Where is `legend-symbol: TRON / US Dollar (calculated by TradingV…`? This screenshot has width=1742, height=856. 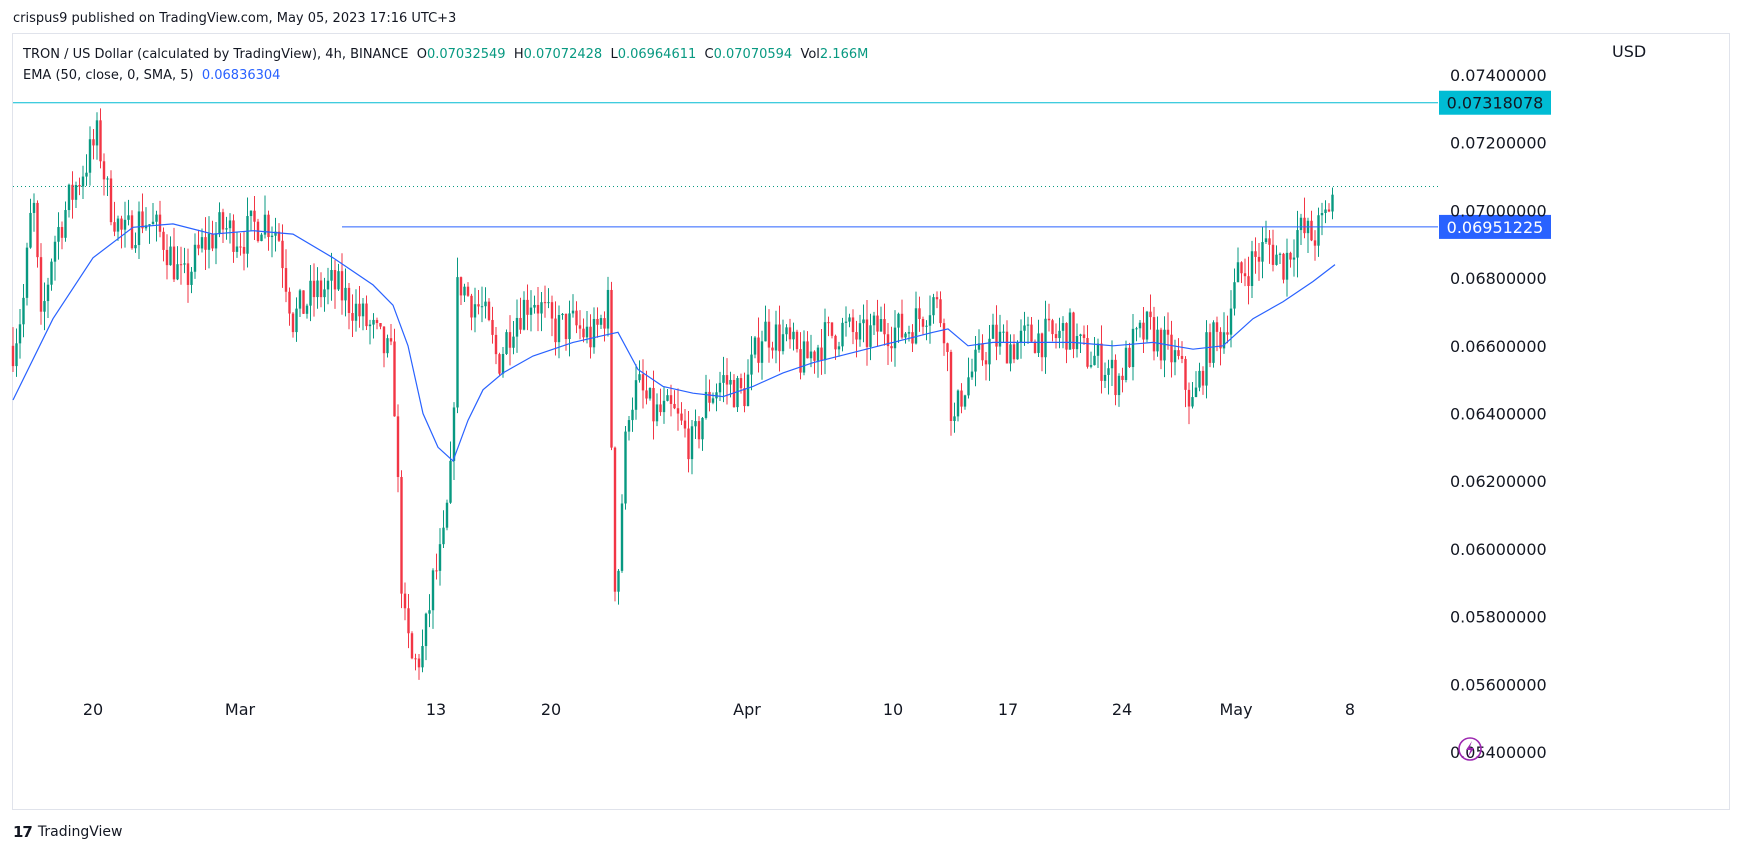 legend-symbol: TRON / US Dollar (calculated by TradingV… is located at coordinates (216, 54).